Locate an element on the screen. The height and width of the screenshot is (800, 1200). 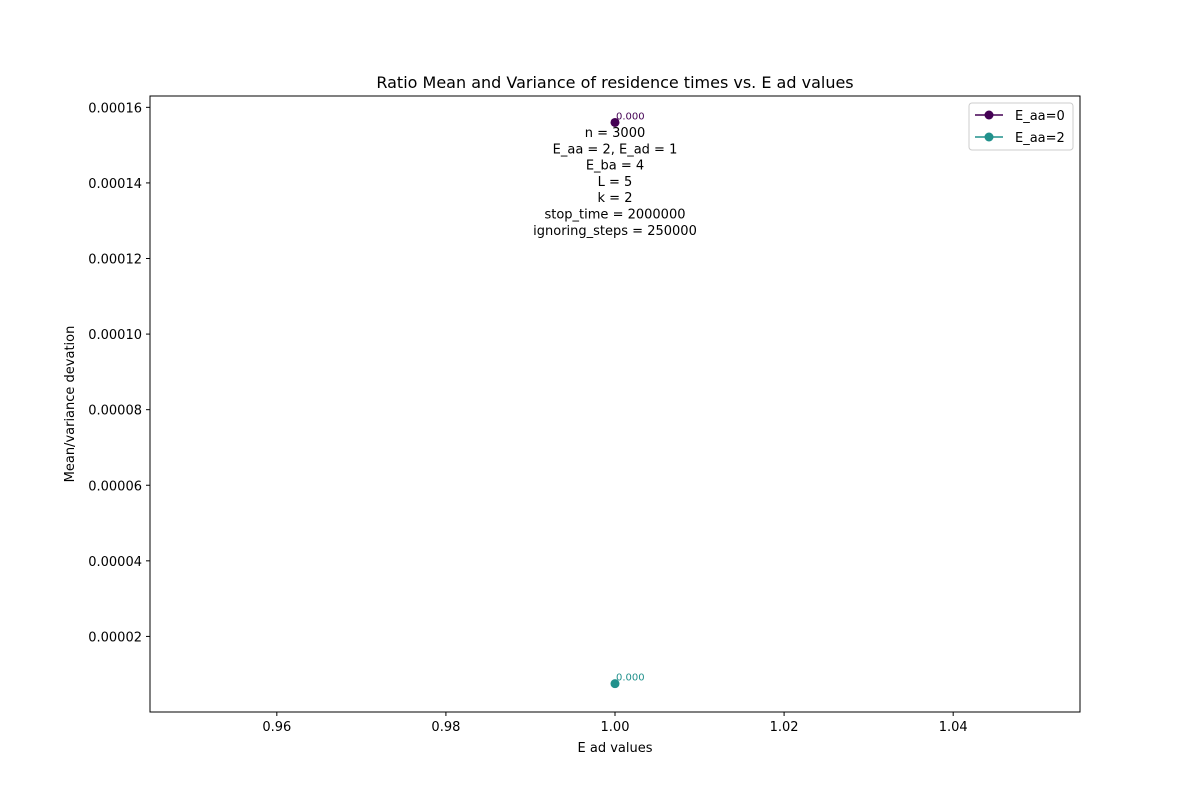
x-axis-label: E ad values is located at coordinates (615, 748).